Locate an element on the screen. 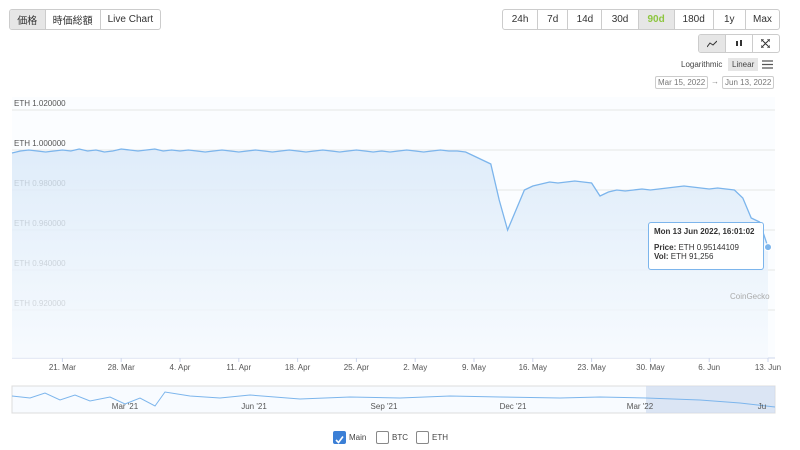 The height and width of the screenshot is (450, 800). date-to: Jun 13, 2022 is located at coordinates (748, 82).